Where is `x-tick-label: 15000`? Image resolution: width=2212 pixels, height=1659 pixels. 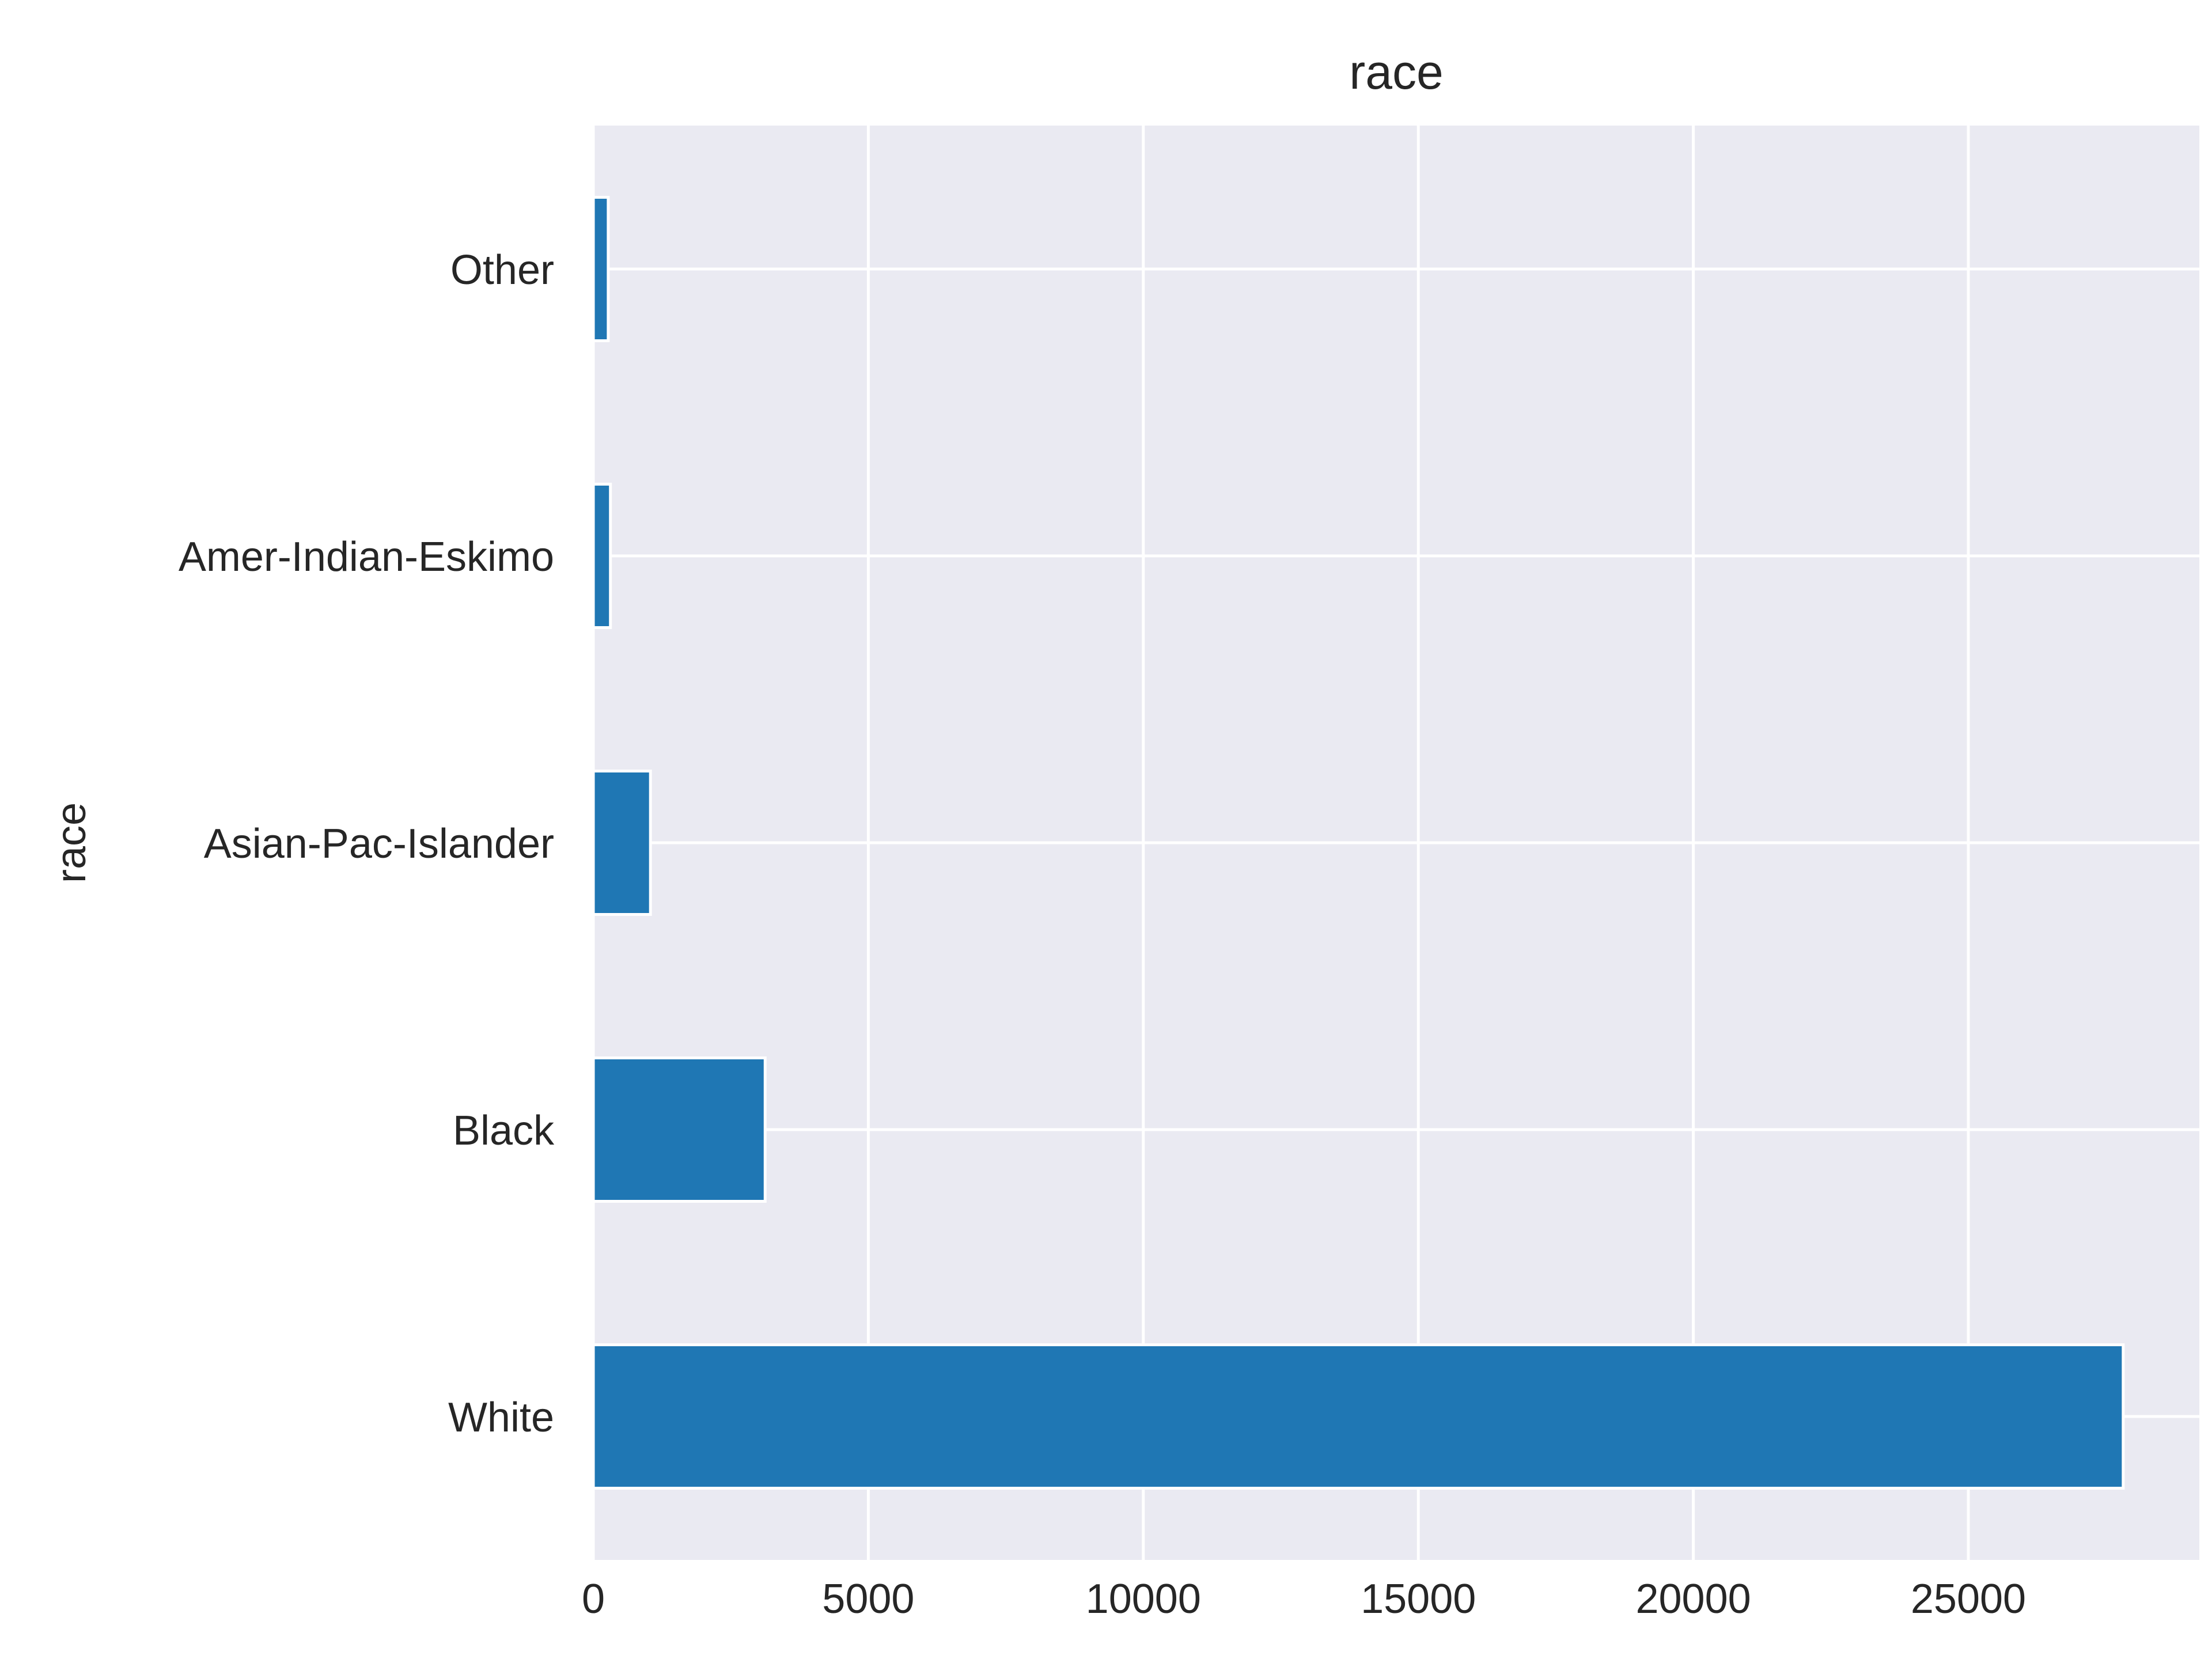 x-tick-label: 15000 is located at coordinates (1418, 1599).